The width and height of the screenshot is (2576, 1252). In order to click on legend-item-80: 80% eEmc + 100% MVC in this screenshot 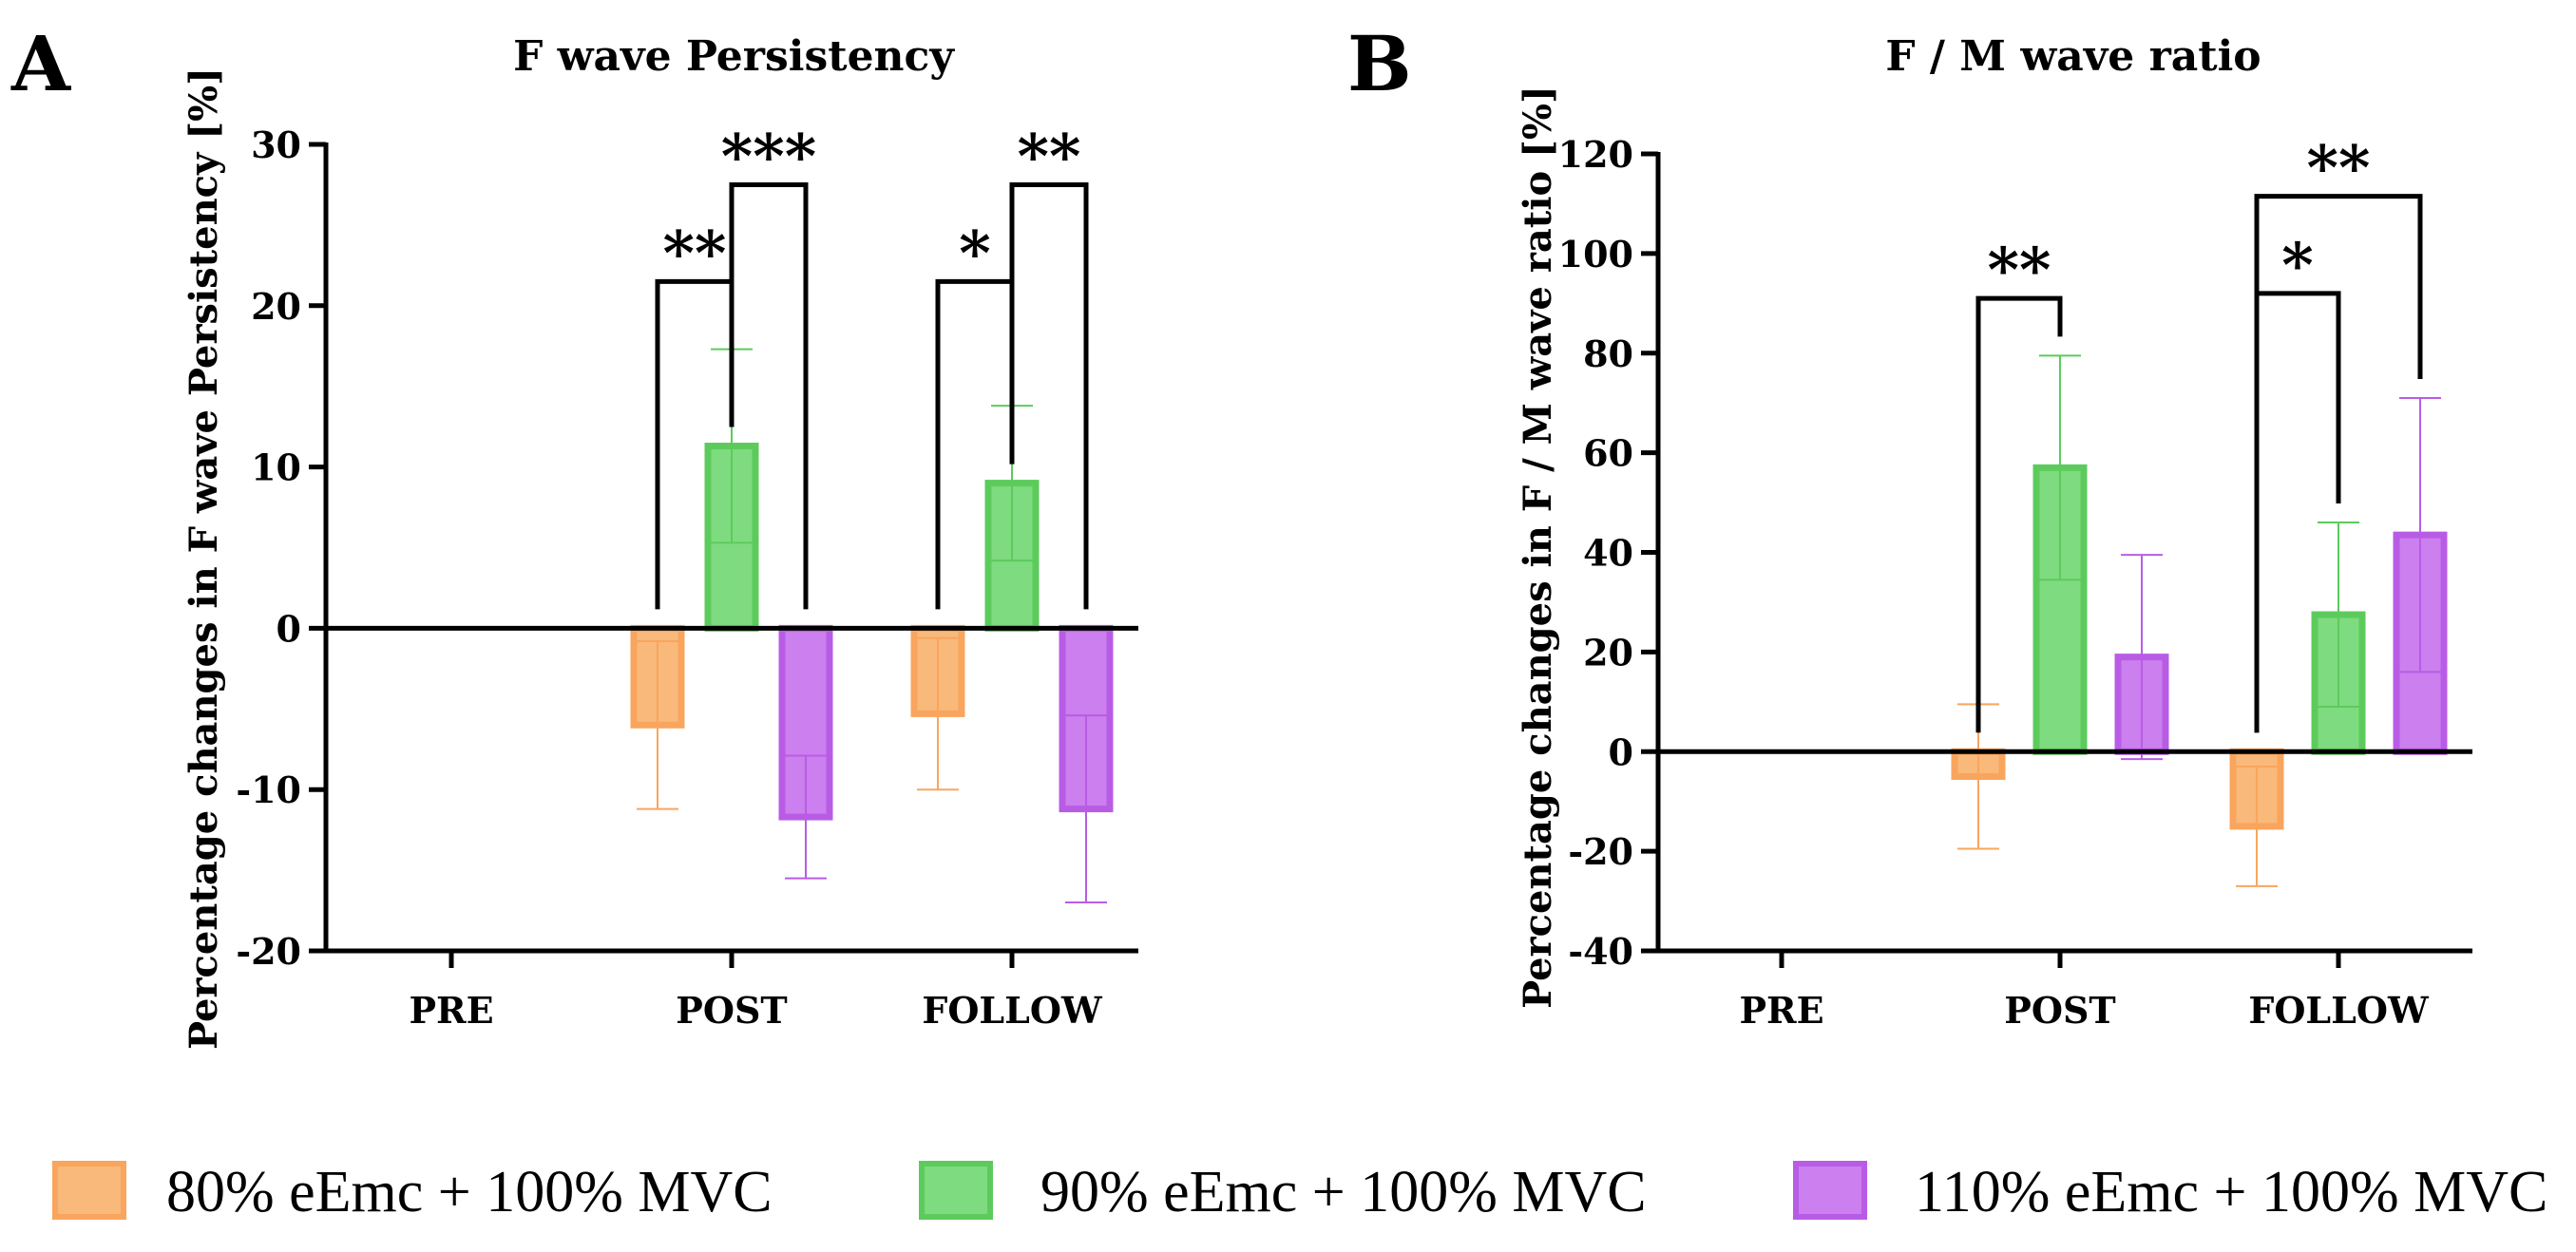, I will do `click(412, 1192)`.